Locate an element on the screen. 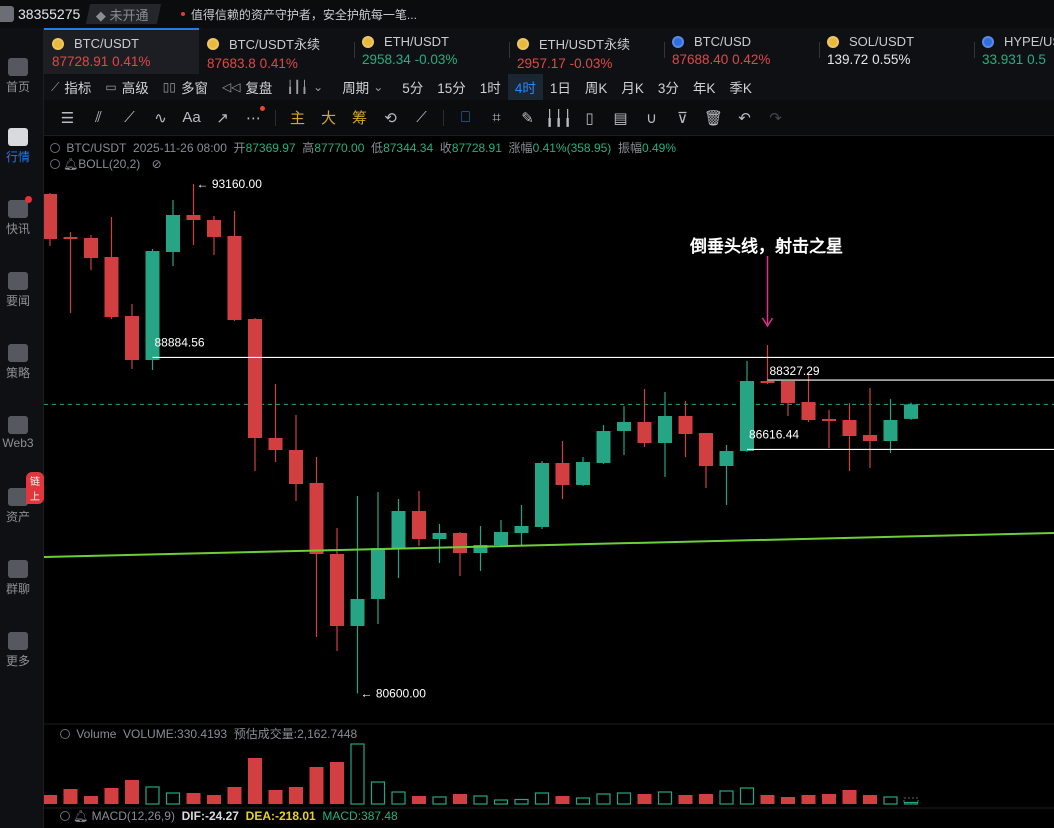  boll-indicator: 🔔︎BOLL(20,2) ⊘ is located at coordinates (106, 164).